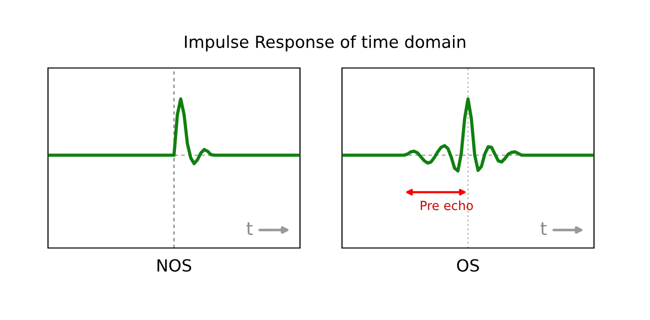  I want to click on x-axis-title: OS, so click(468, 265).